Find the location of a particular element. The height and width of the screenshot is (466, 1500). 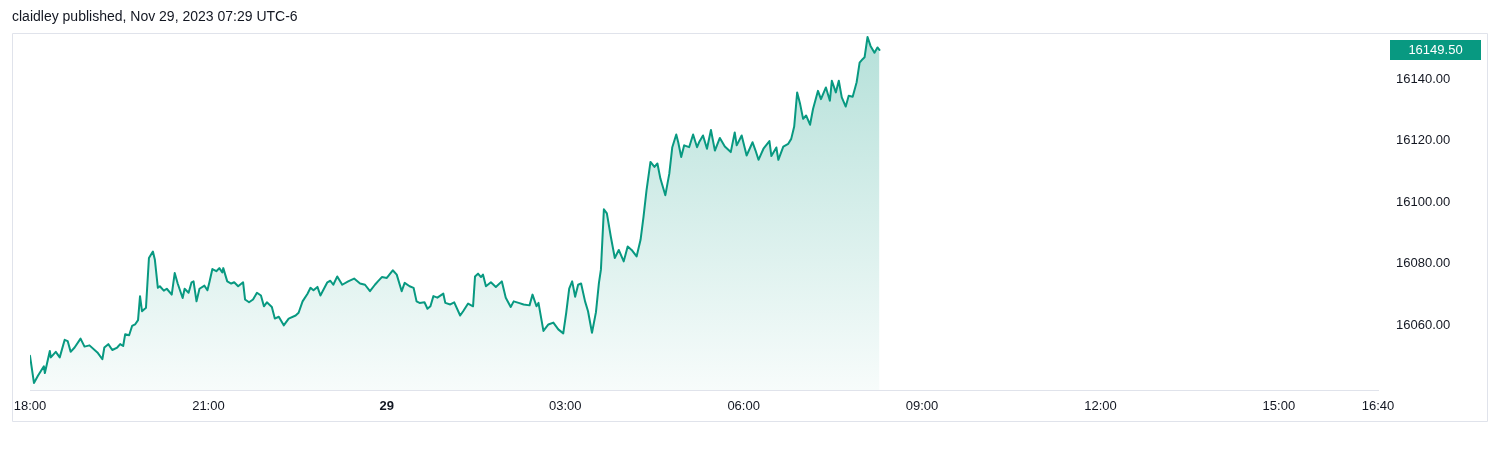

x-tick-label: 29 is located at coordinates (387, 406).